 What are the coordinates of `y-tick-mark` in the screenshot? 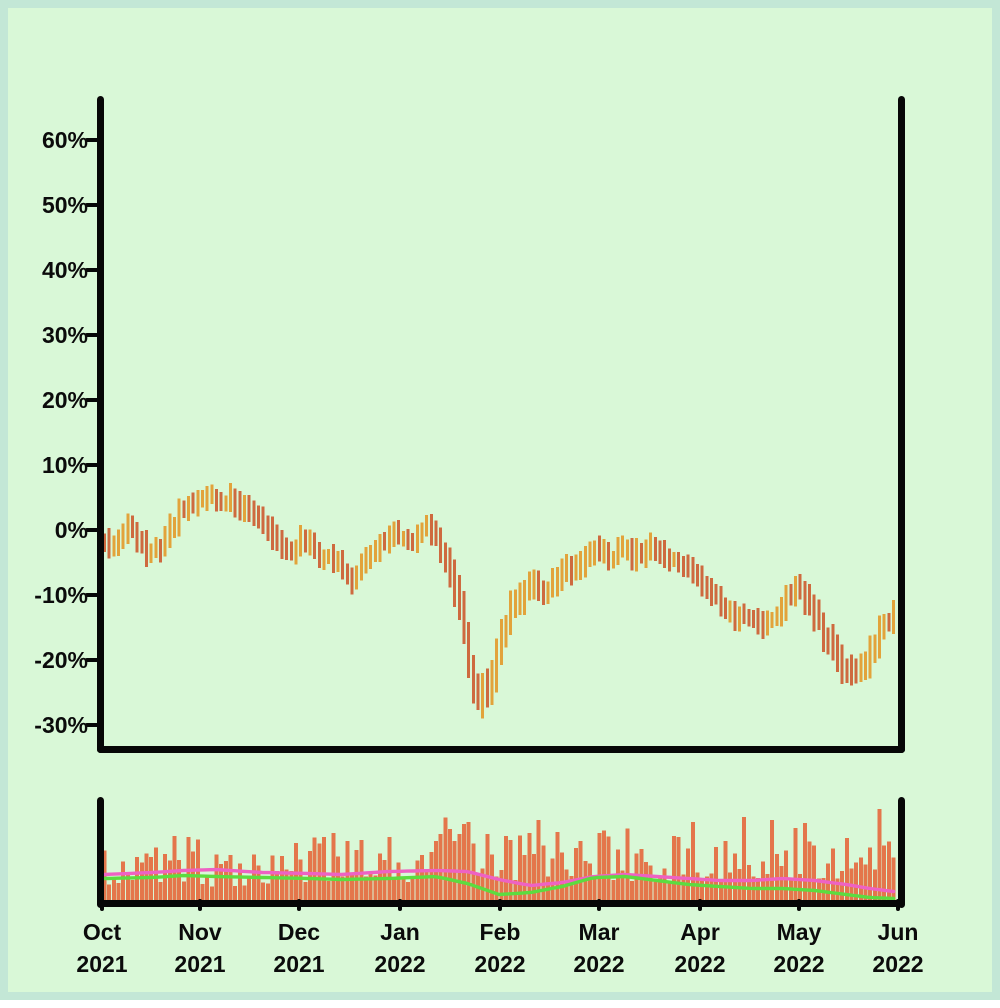 It's located at (92, 205).